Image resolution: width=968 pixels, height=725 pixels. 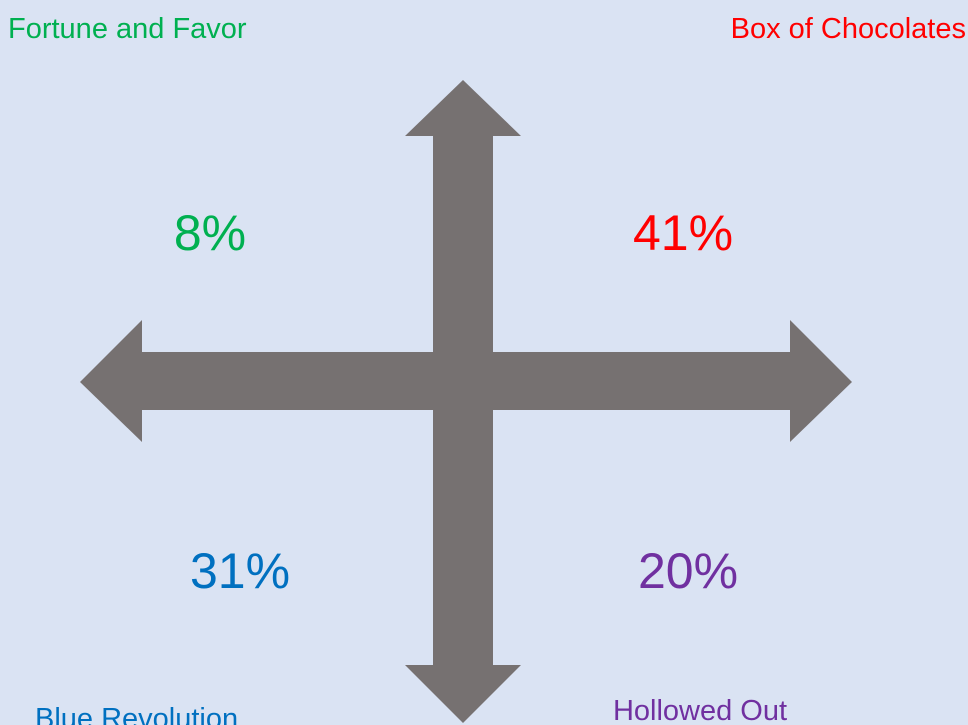 What do you see at coordinates (240, 571) in the screenshot?
I see `quadrant-value: 31%` at bounding box center [240, 571].